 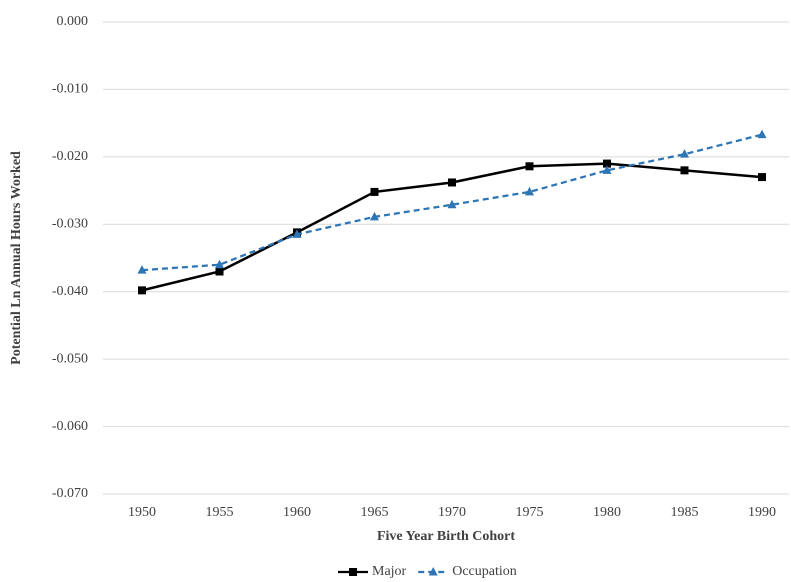 I want to click on y-tick-label: -0.040, so click(x=70, y=291).